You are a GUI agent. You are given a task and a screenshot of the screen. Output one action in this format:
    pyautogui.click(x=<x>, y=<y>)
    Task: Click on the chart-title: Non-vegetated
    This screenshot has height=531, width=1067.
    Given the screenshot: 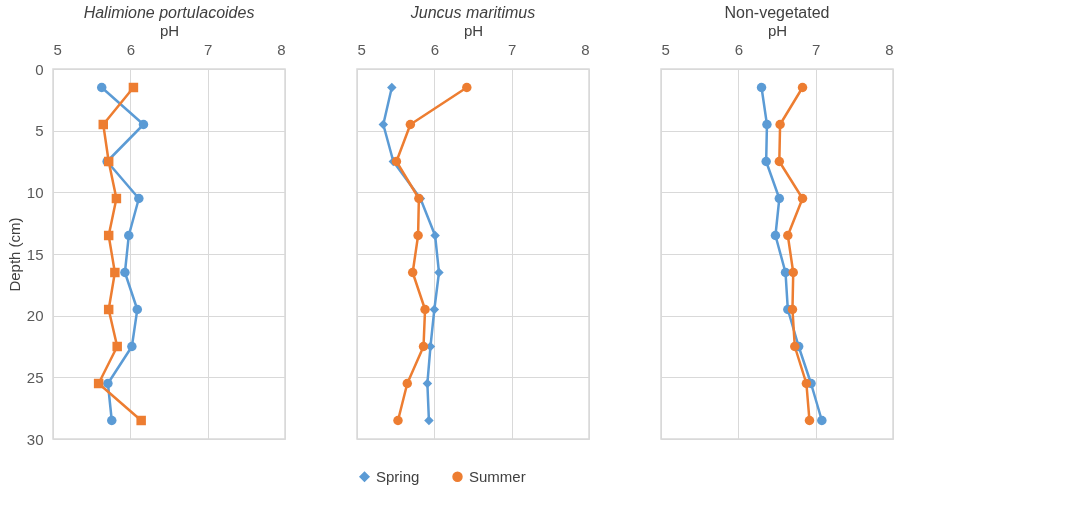 What is the action you would take?
    pyautogui.click(x=777, y=12)
    